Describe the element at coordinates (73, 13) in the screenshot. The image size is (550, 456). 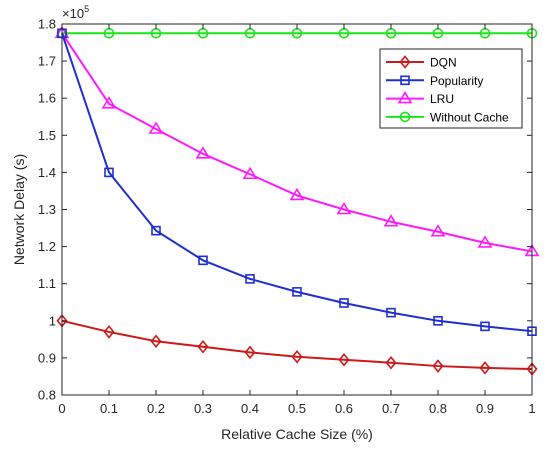
I see `y-multiplier-base: ×10` at that location.